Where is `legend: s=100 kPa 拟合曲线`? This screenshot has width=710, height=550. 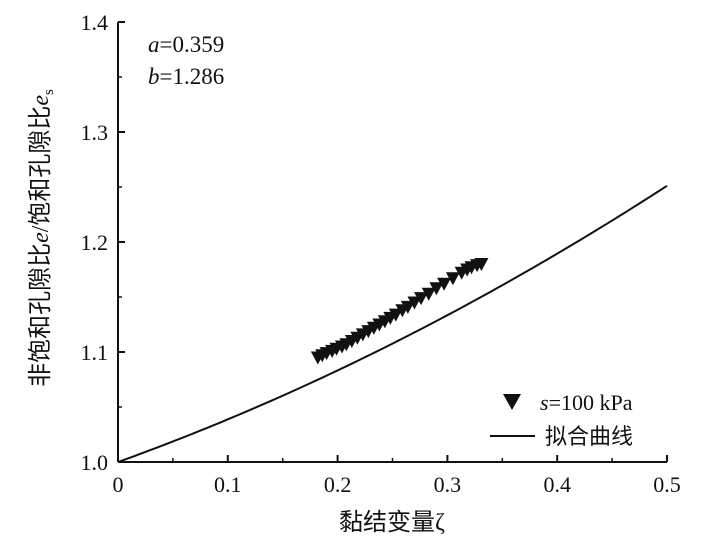 legend: s=100 kPa 拟合曲线 is located at coordinates (561, 419).